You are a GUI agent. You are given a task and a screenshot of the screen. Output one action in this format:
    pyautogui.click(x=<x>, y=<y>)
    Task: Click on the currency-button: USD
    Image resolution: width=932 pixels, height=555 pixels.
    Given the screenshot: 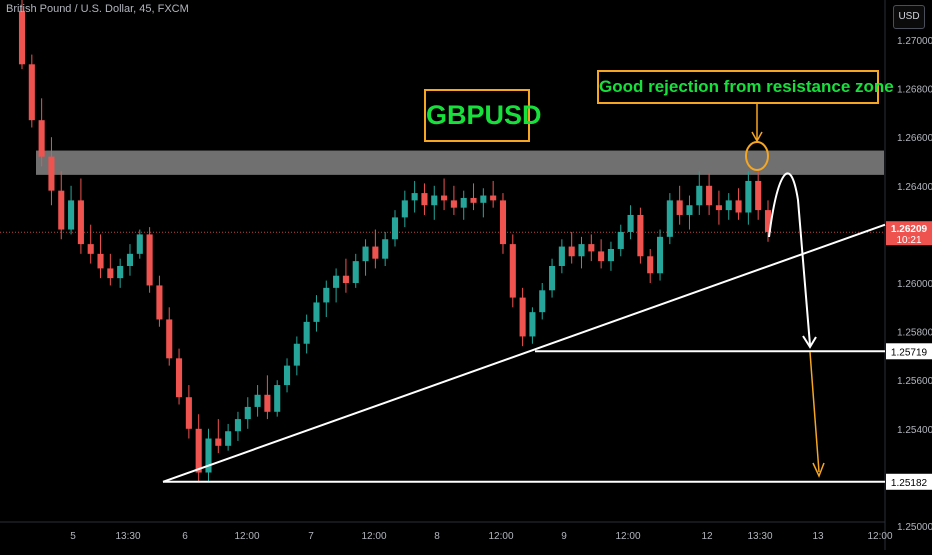 What is the action you would take?
    pyautogui.click(x=909, y=17)
    